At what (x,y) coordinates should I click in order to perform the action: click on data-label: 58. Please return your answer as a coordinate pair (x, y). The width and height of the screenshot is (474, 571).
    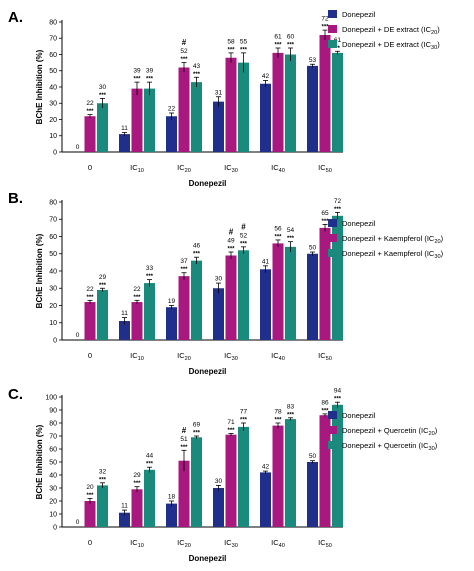
    Looking at the image, I should click on (231, 41).